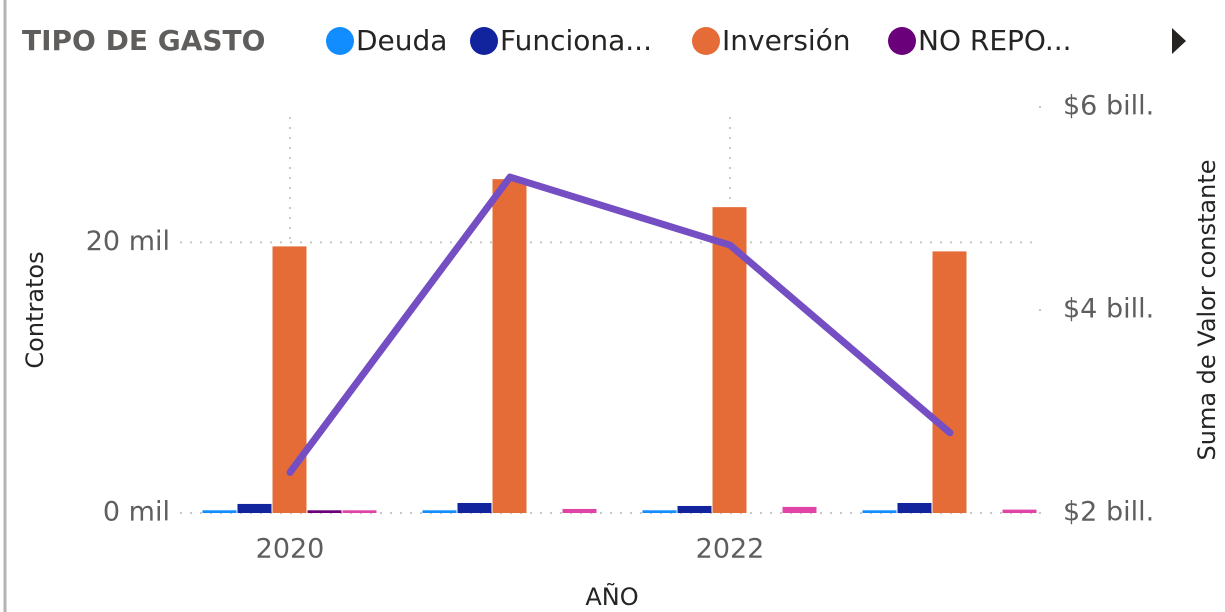  I want to click on y-tick-label: 0 mil, so click(136, 512).